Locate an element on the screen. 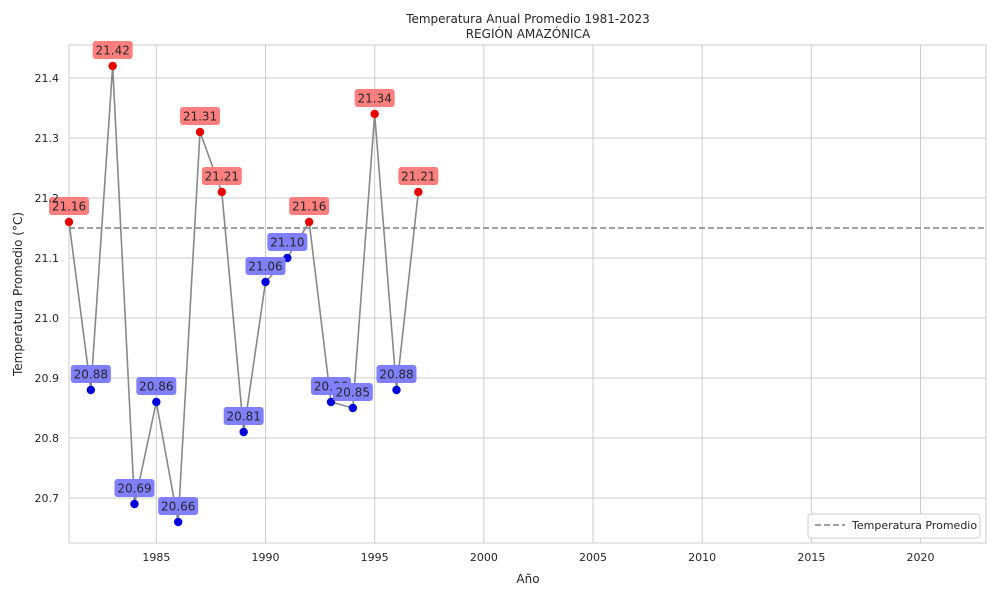 This screenshot has height=600, width=1000. chart-subtitle: REGIÓN AMAZÓNICA is located at coordinates (528, 33).